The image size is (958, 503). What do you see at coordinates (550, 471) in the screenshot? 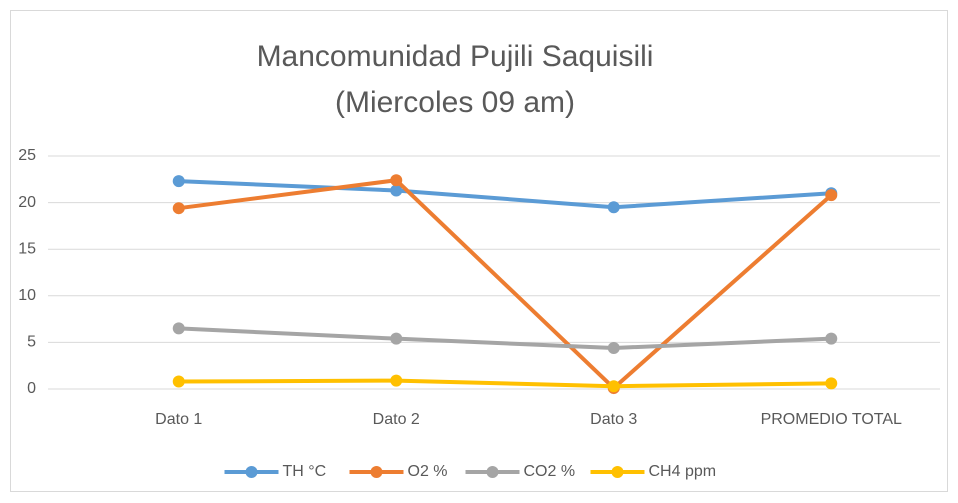
I see `legend-label: CO2 %` at bounding box center [550, 471].